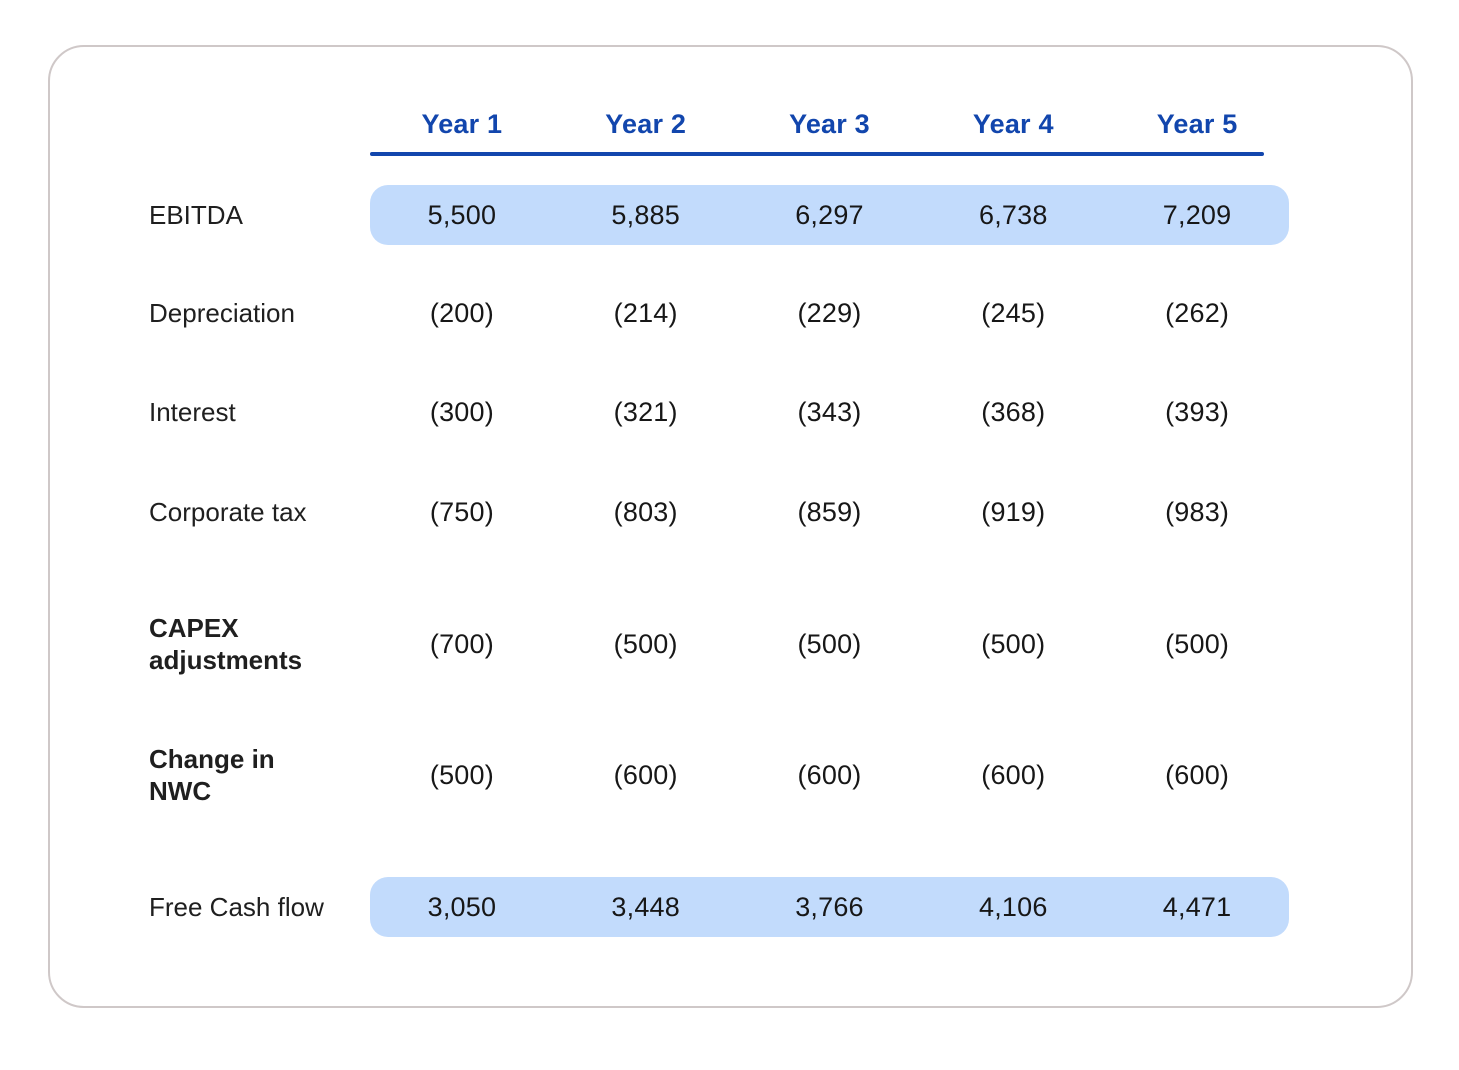  I want to click on value-cell: (700), so click(461, 643).